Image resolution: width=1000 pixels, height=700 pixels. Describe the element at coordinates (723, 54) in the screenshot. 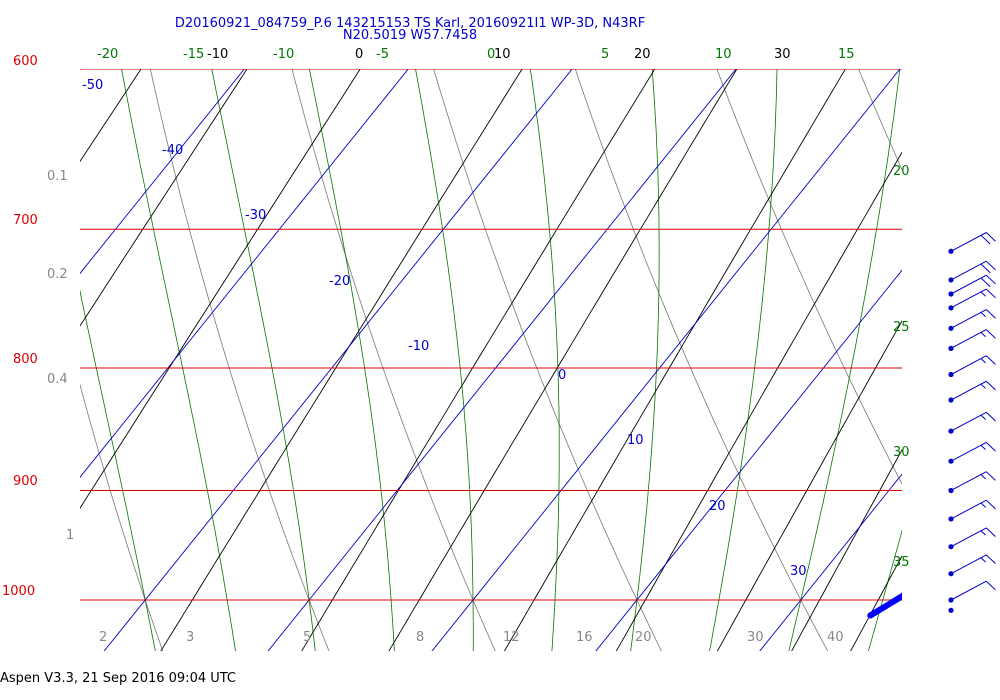

I see `moist-adiabat-label: 10` at that location.